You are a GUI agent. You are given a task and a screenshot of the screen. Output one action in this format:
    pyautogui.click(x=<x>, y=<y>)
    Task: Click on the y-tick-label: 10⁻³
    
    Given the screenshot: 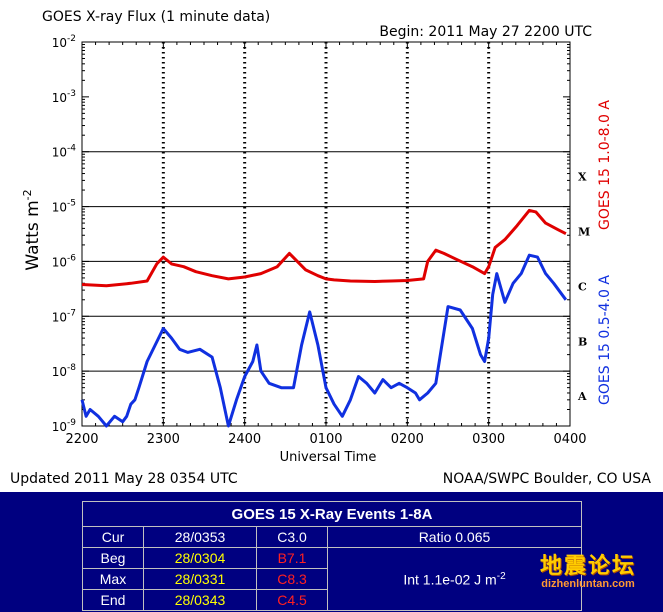 What is the action you would take?
    pyautogui.click(x=64, y=97)
    